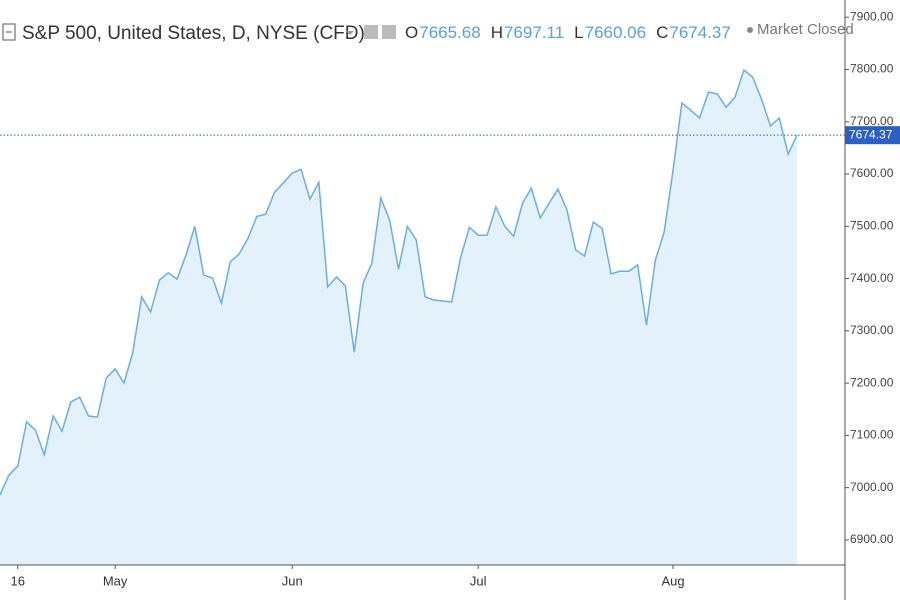 This screenshot has width=900, height=600. Describe the element at coordinates (193, 33) in the screenshot. I see `chart-title: S&P 500, United States, D, NYSE (CFD)` at that location.